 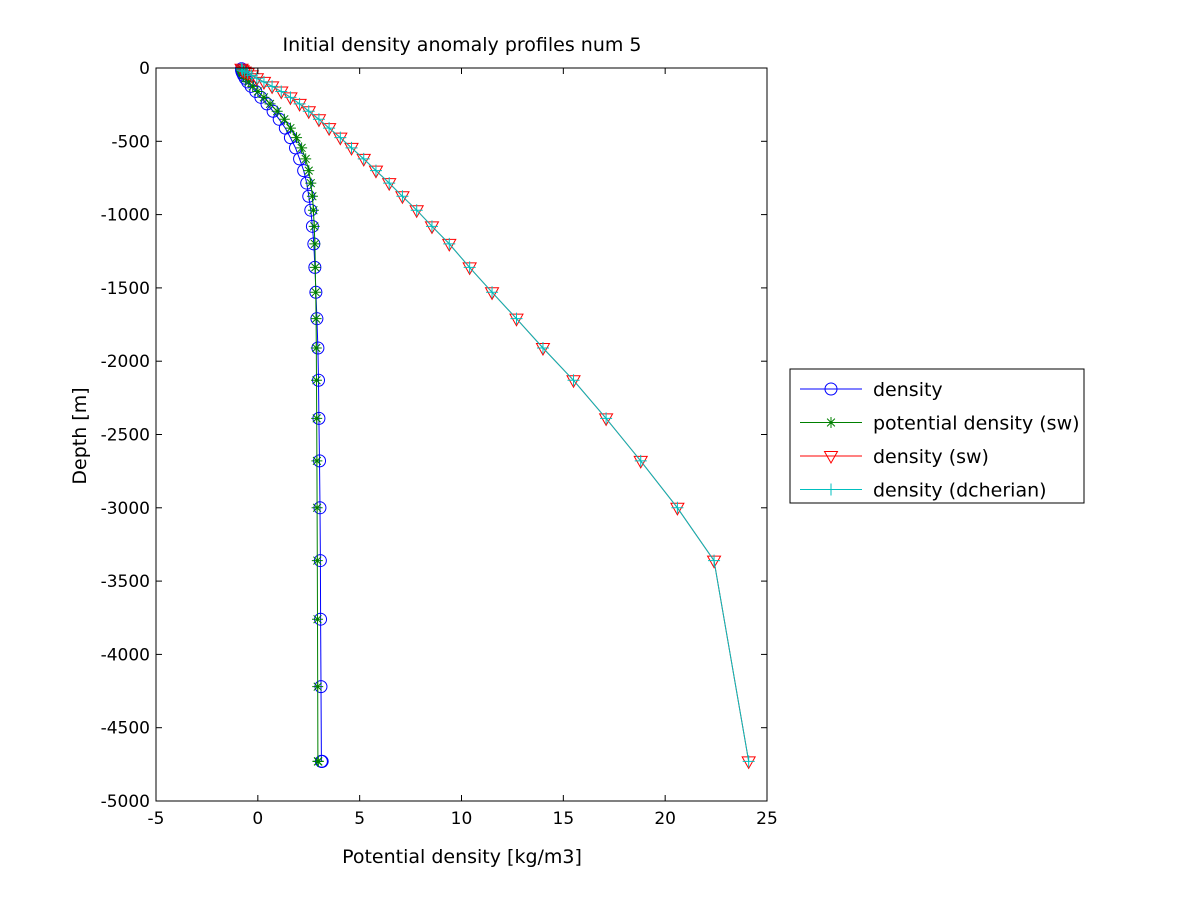 What do you see at coordinates (125, 655) in the screenshot?
I see `y-tick-label: -4000` at bounding box center [125, 655].